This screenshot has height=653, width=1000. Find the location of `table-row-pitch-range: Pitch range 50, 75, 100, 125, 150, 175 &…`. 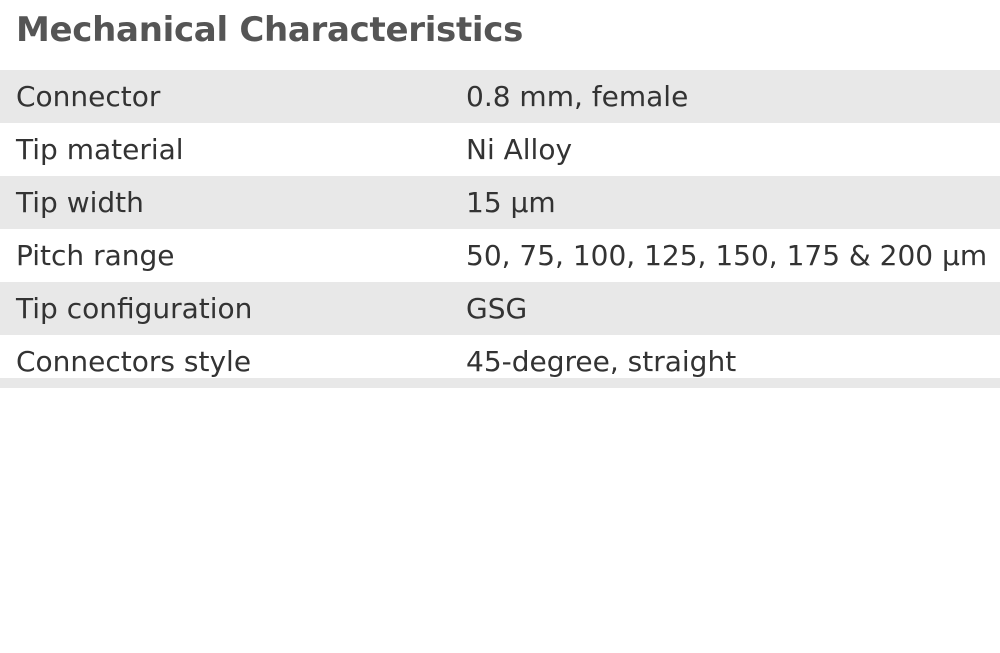

table-row-pitch-range: Pitch range 50, 75, 100, 125, 150, 175 &… is located at coordinates (500, 255).